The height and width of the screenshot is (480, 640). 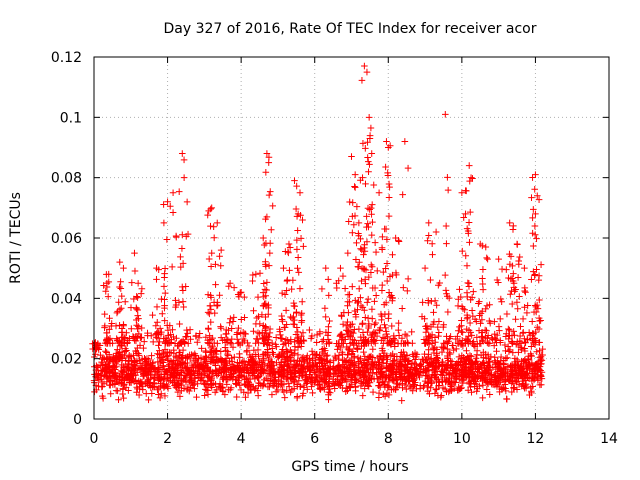 What do you see at coordinates (94, 439) in the screenshot?
I see `x-tick-label: 0` at bounding box center [94, 439].